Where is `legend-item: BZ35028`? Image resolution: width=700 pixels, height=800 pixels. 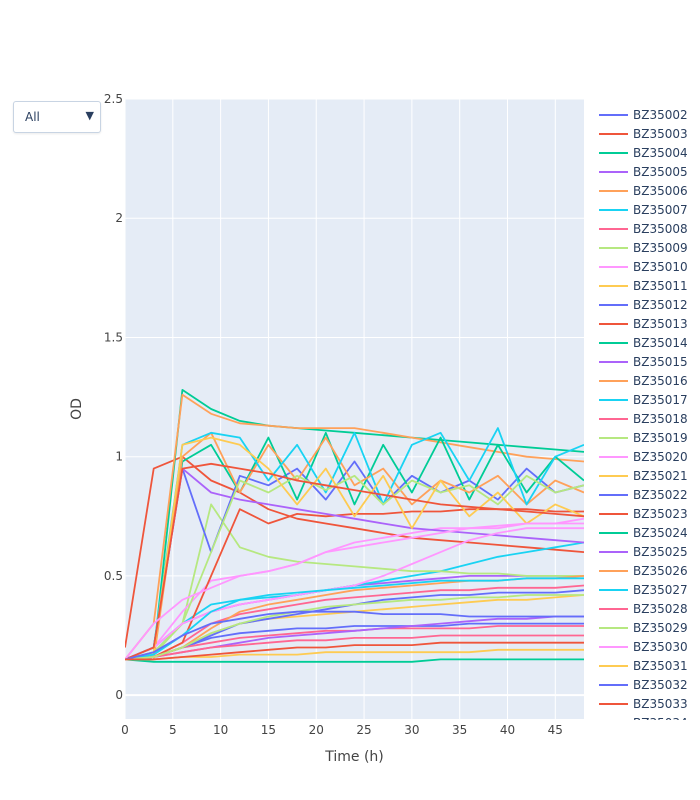
legend-item: BZ35028 is located at coordinates (643, 609).